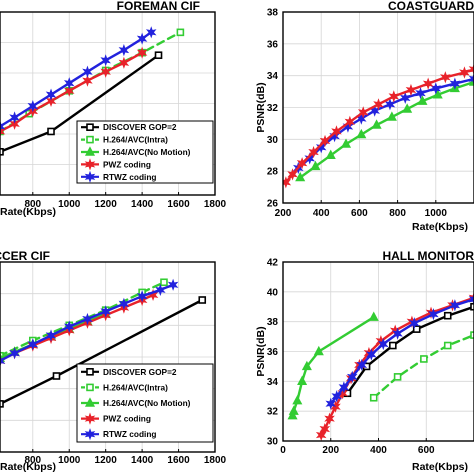 The image size is (474, 474). I want to click on legend-label: H.264/AVC(Intra), so click(135, 387).